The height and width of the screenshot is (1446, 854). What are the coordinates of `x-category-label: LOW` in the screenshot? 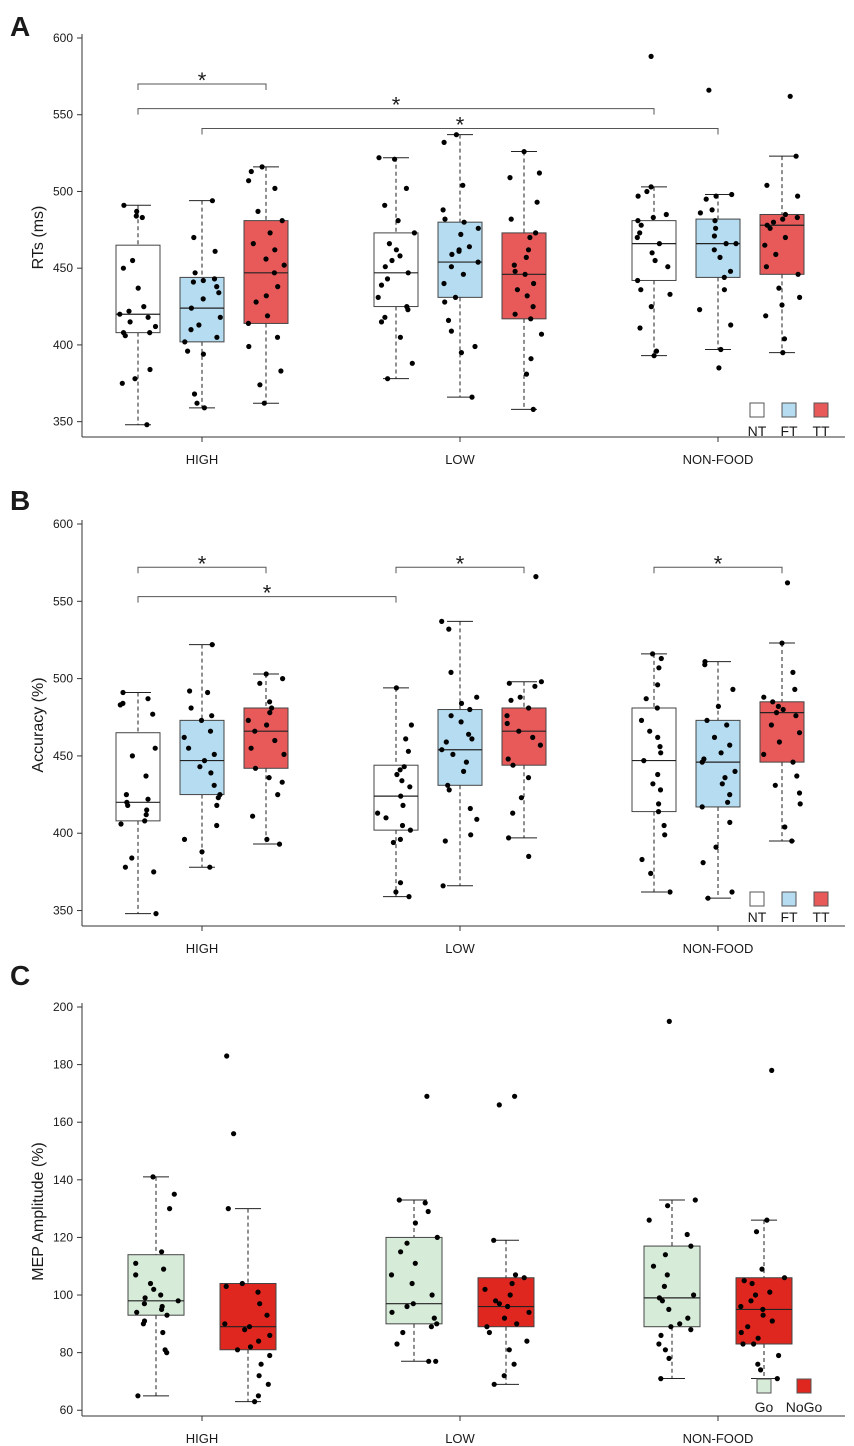 It's located at (460, 459).